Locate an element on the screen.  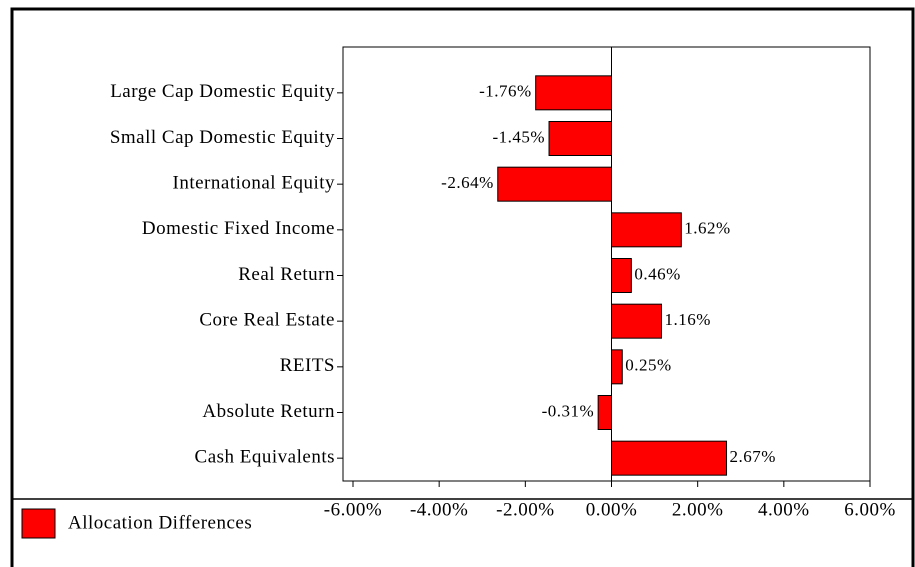
data-label: 1.62% is located at coordinates (707, 228).